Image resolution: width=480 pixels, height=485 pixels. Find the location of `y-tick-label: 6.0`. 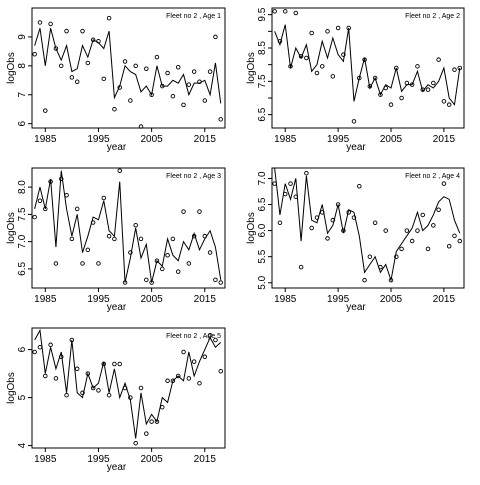

y-tick-label: 6.0 is located at coordinates (262, 230).